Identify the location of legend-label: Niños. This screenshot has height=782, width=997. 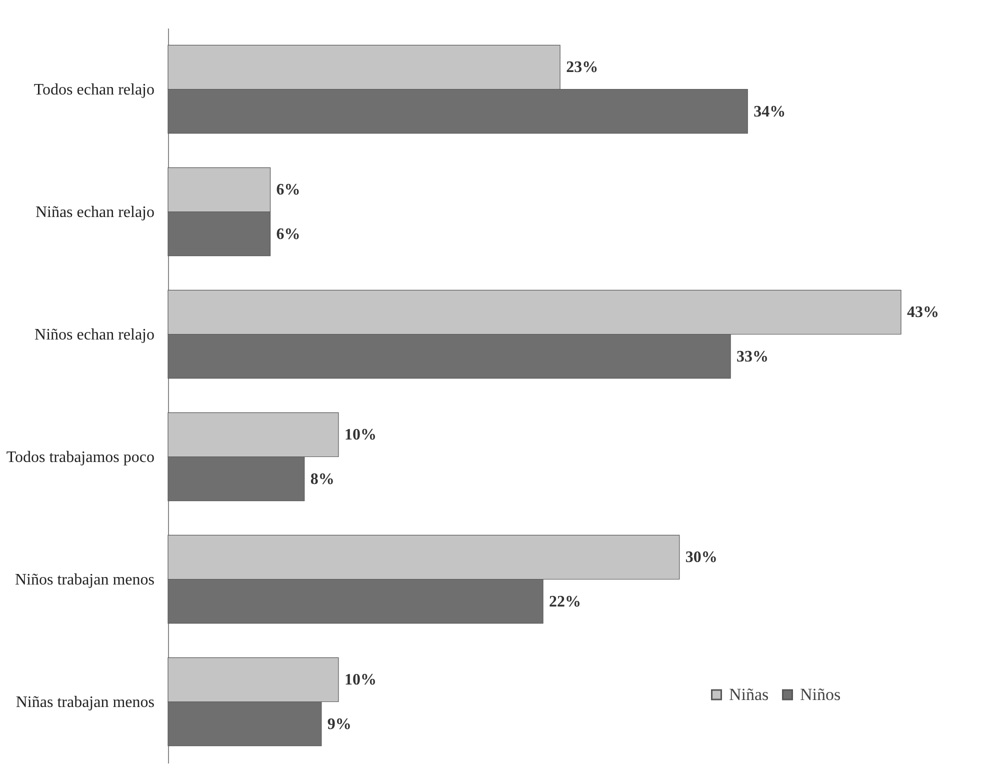
(820, 694).